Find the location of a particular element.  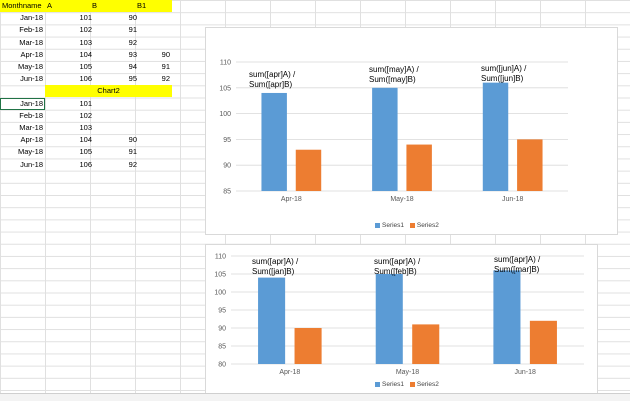

table1-a: 106 is located at coordinates (85, 79).